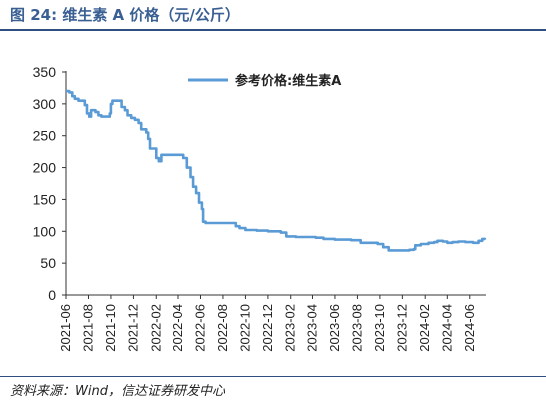 The width and height of the screenshot is (546, 407). I want to click on x-tick-label: 2021-10, so click(110, 328).